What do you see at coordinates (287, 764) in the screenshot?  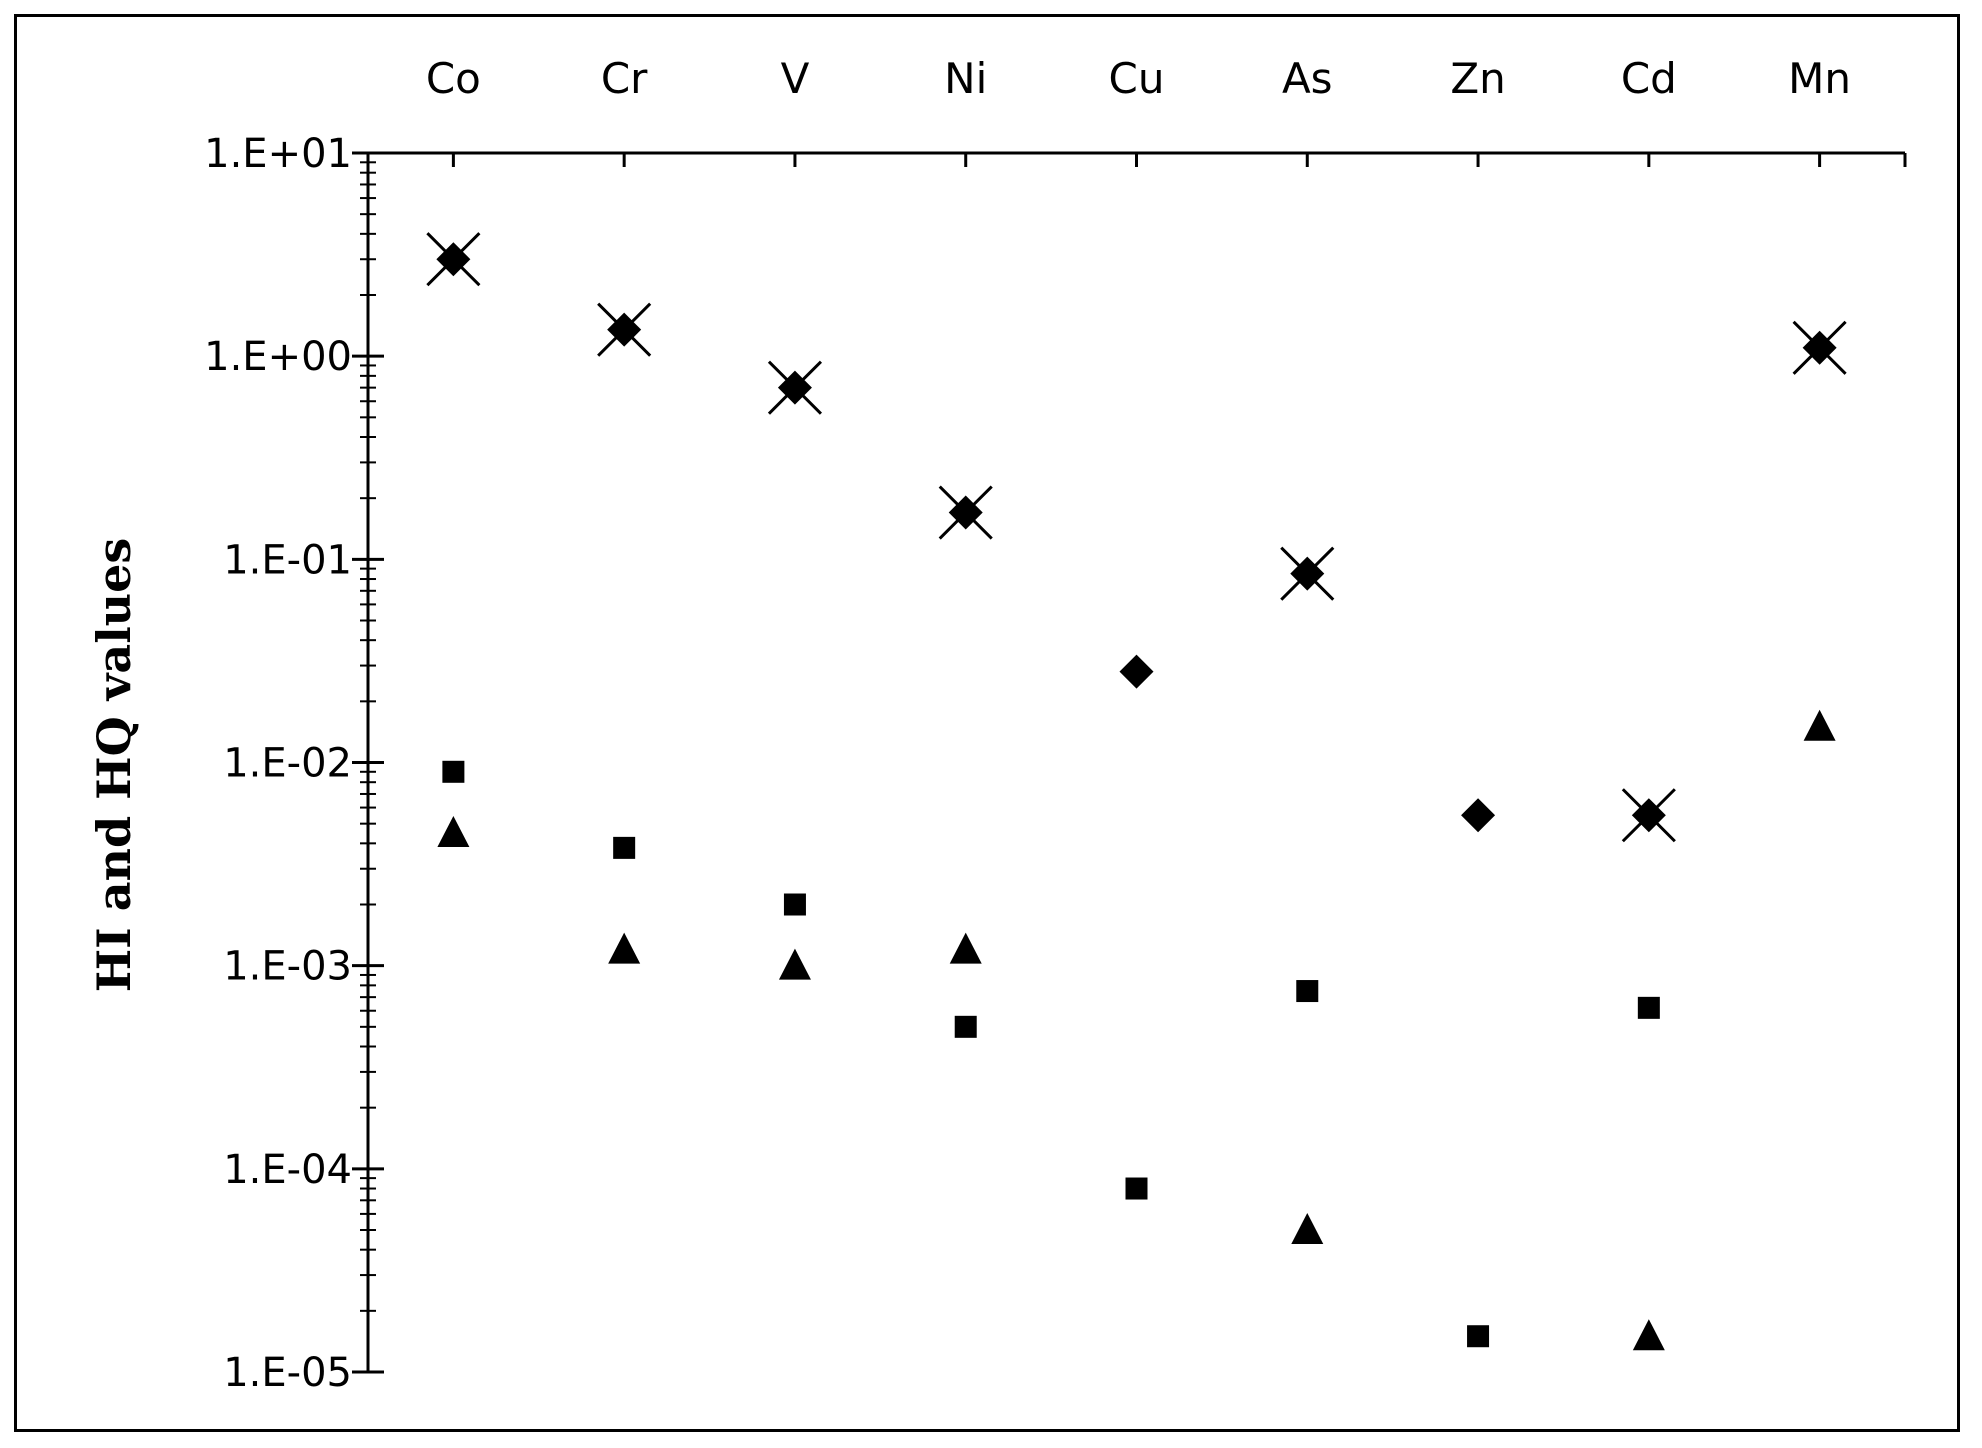 I see `y-tick-label: 1.E-02` at bounding box center [287, 764].